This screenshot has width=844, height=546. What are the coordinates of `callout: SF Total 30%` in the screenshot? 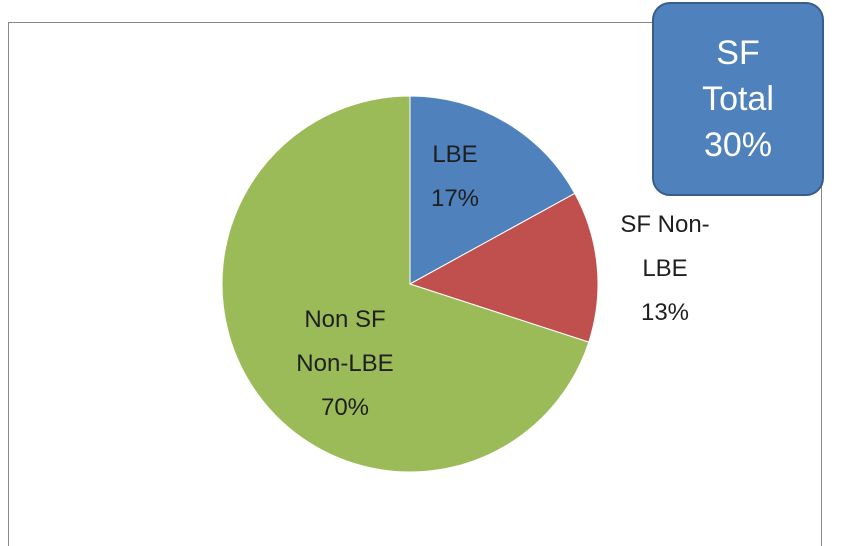 It's located at (738, 99).